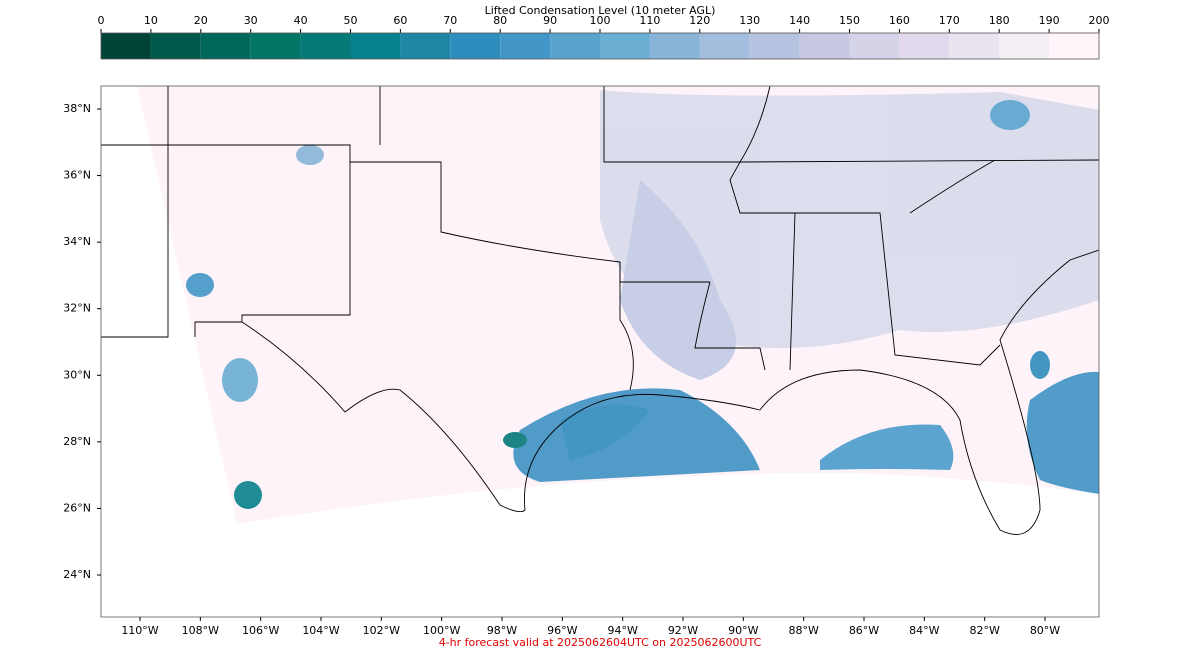 The height and width of the screenshot is (650, 1200). Describe the element at coordinates (683, 630) in the screenshot. I see `longitude-label: 92°W` at that location.